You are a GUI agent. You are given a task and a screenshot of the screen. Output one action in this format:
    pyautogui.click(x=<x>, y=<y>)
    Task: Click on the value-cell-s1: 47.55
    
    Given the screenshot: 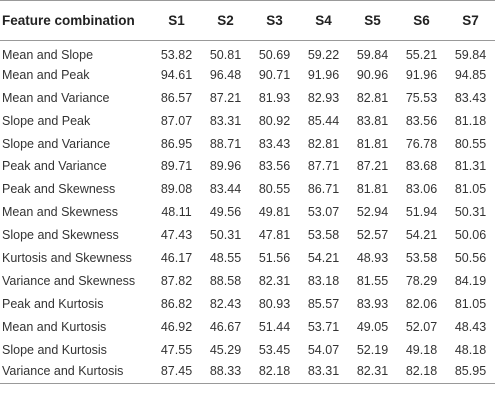 What is the action you would take?
    pyautogui.click(x=176, y=349)
    